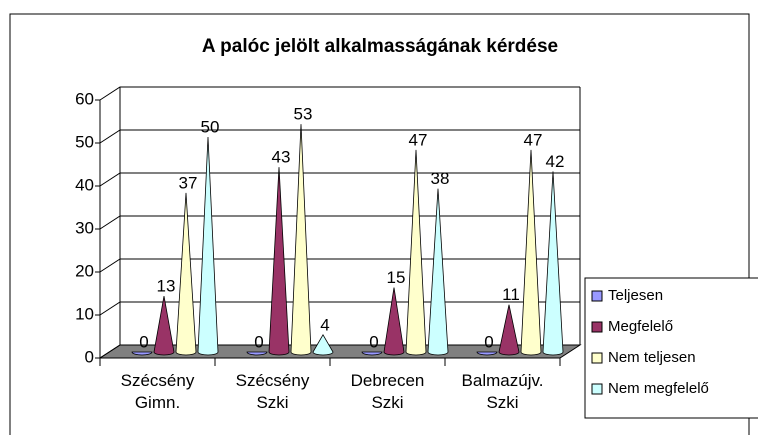 The image size is (758, 435). What do you see at coordinates (166, 286) in the screenshot?
I see `value-label: 13` at bounding box center [166, 286].